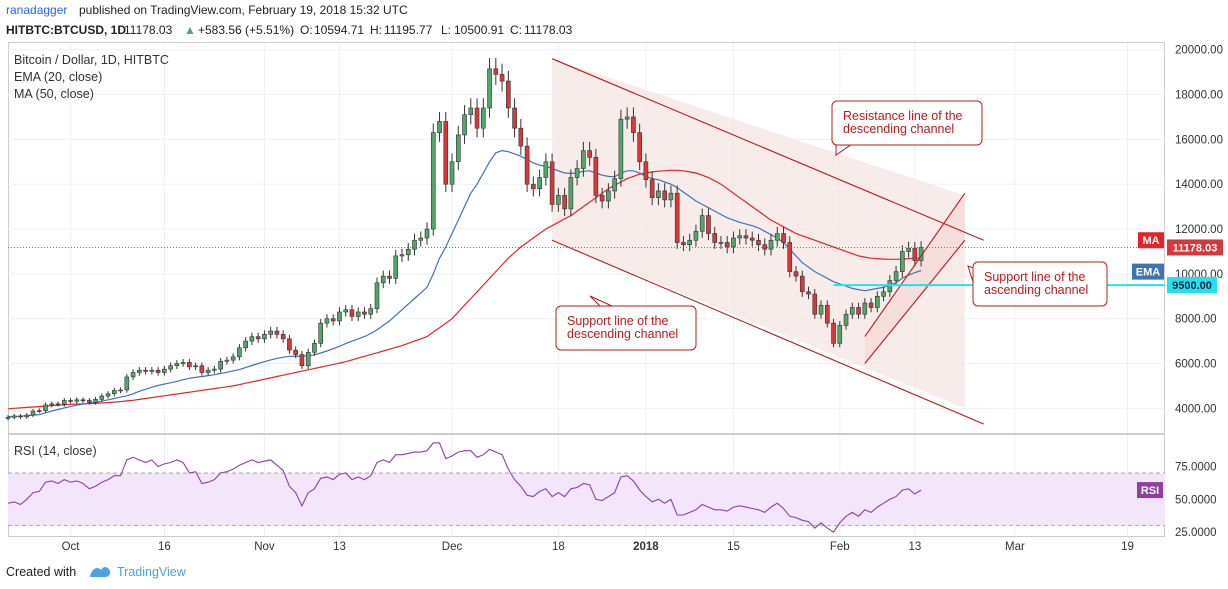 Image resolution: width=1228 pixels, height=589 pixels. I want to click on time-tick-label: Feb, so click(840, 547).